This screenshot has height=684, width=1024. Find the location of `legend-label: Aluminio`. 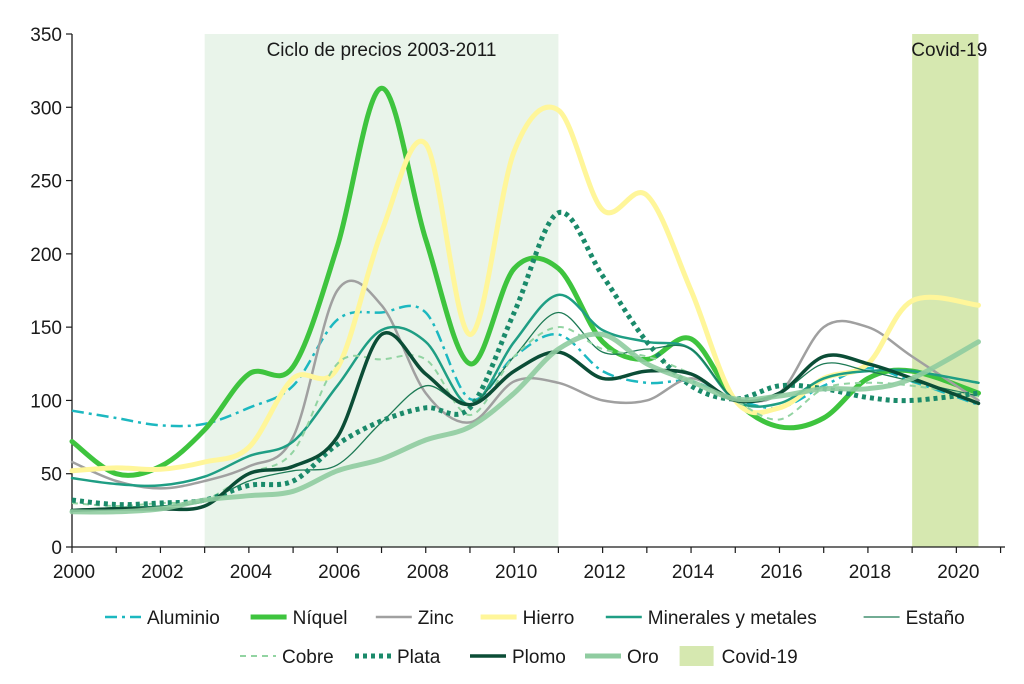

legend-label: Aluminio is located at coordinates (183, 618).